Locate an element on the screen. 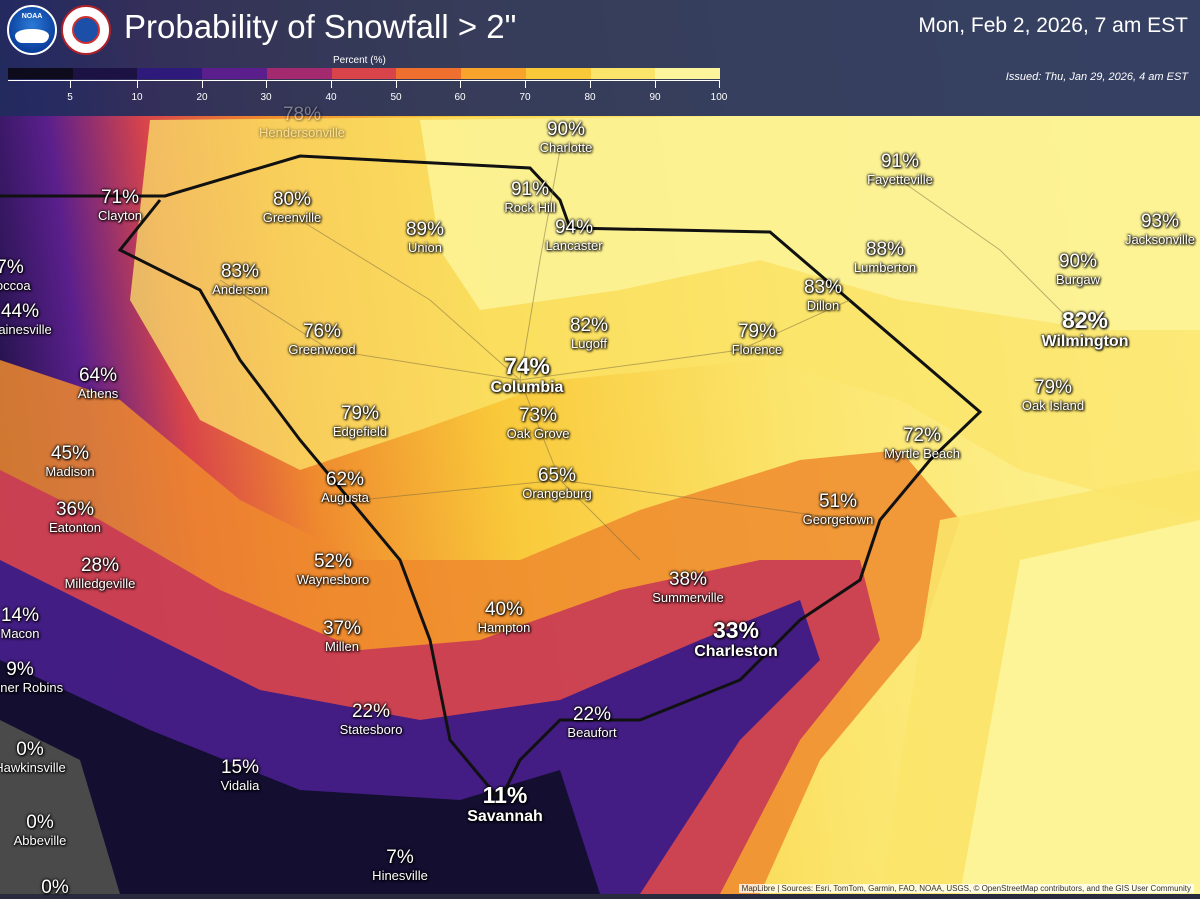  city-probability: 65% is located at coordinates (557, 475).